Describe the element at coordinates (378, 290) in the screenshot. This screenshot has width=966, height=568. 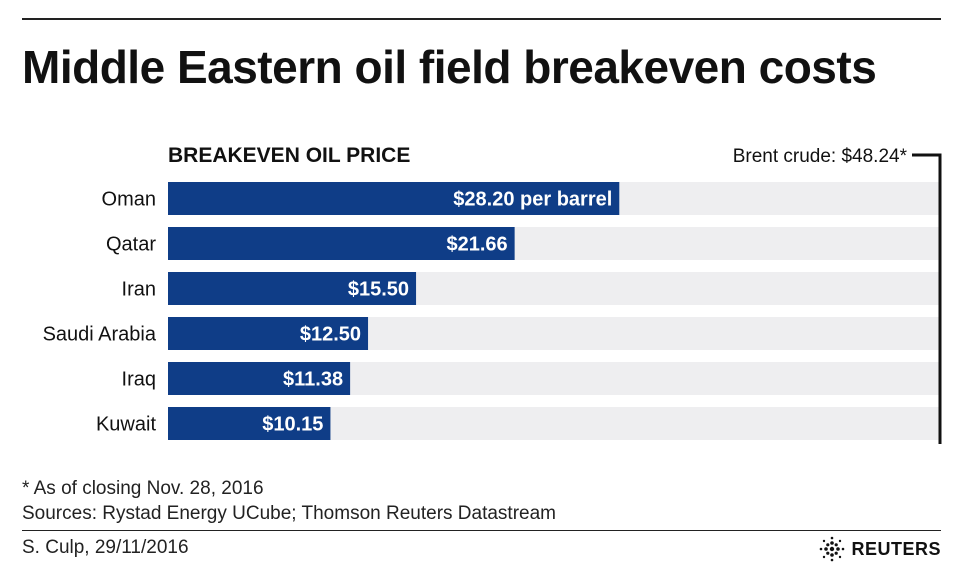
I see `bar-value-label: $15.50` at that location.